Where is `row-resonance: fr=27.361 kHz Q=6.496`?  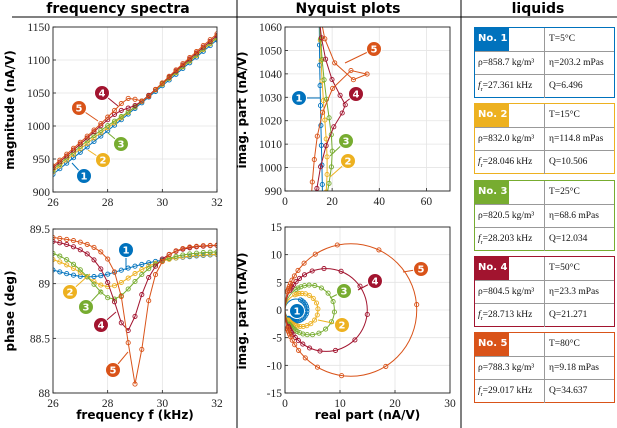
row-resonance: fr=27.361 kHz Q=6.496 is located at coordinates (544, 86).